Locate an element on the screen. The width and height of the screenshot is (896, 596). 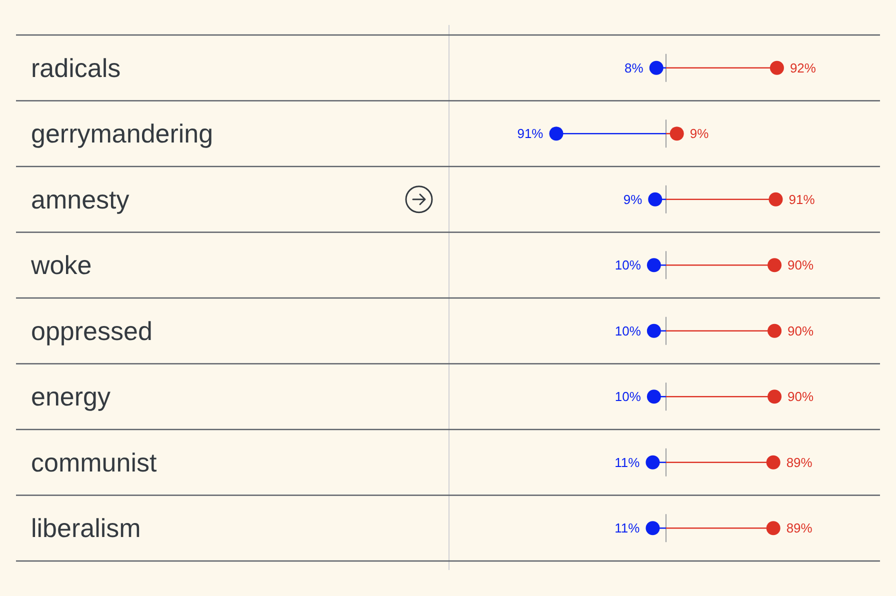
y-tick-label: gerrymandering is located at coordinates (122, 133).